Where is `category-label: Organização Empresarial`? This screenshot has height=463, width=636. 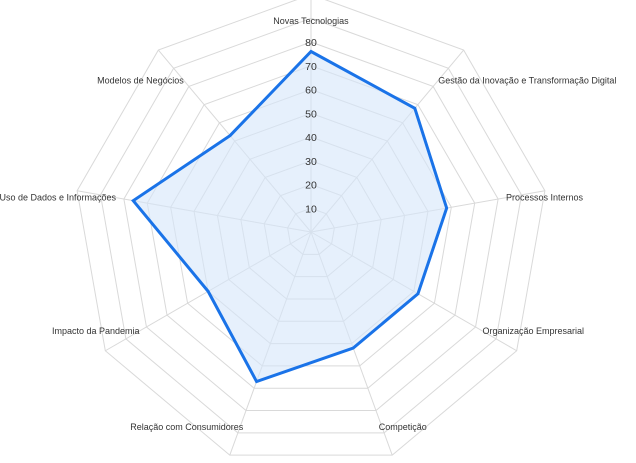 category-label: Organização Empresarial is located at coordinates (533, 331).